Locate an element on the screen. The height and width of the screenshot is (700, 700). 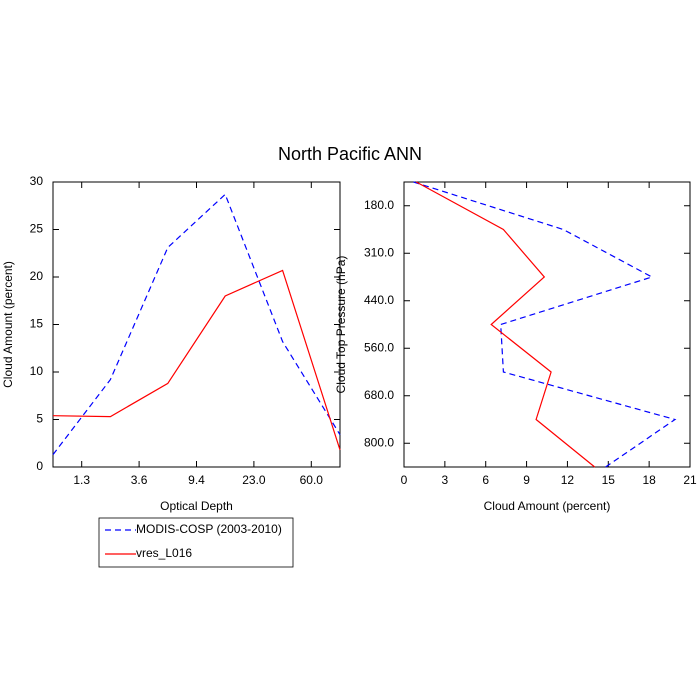
y-tick-label: 560.0 is located at coordinates (379, 347).